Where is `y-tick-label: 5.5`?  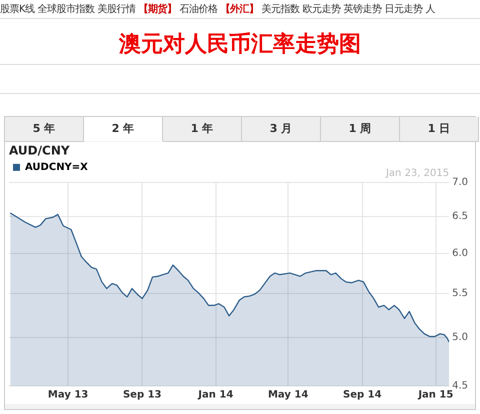
y-tick-label: 5.5 is located at coordinates (460, 294).